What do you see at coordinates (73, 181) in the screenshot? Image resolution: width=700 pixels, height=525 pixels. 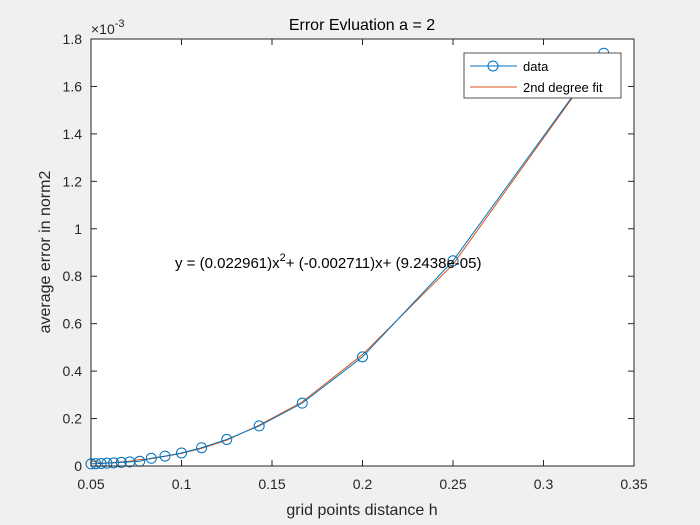 I see `y-tick-label: 1.2` at bounding box center [73, 181].